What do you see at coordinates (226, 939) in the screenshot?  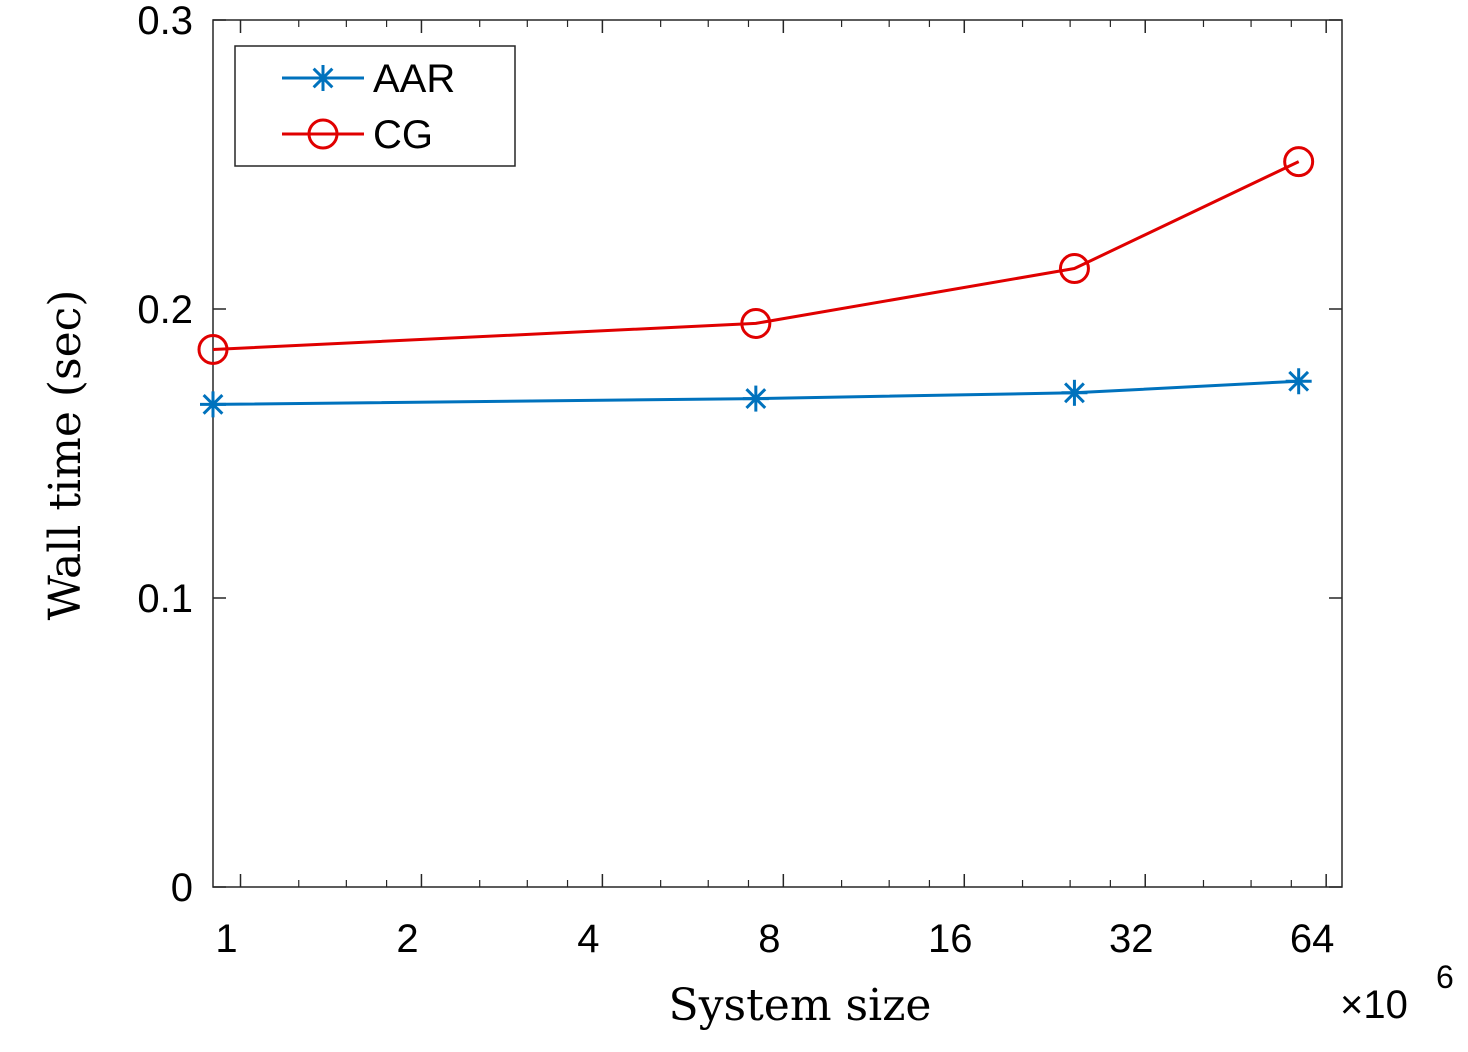 I see `x-tick-label: 1` at bounding box center [226, 939].